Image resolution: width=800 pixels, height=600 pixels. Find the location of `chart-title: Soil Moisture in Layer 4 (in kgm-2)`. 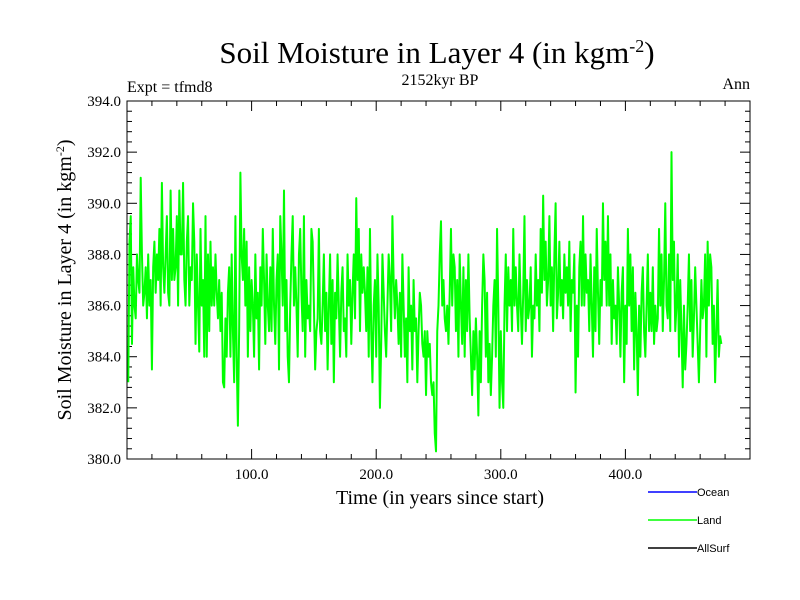

chart-title: Soil Moisture in Layer 4 (in kgm-2) is located at coordinates (436, 52).